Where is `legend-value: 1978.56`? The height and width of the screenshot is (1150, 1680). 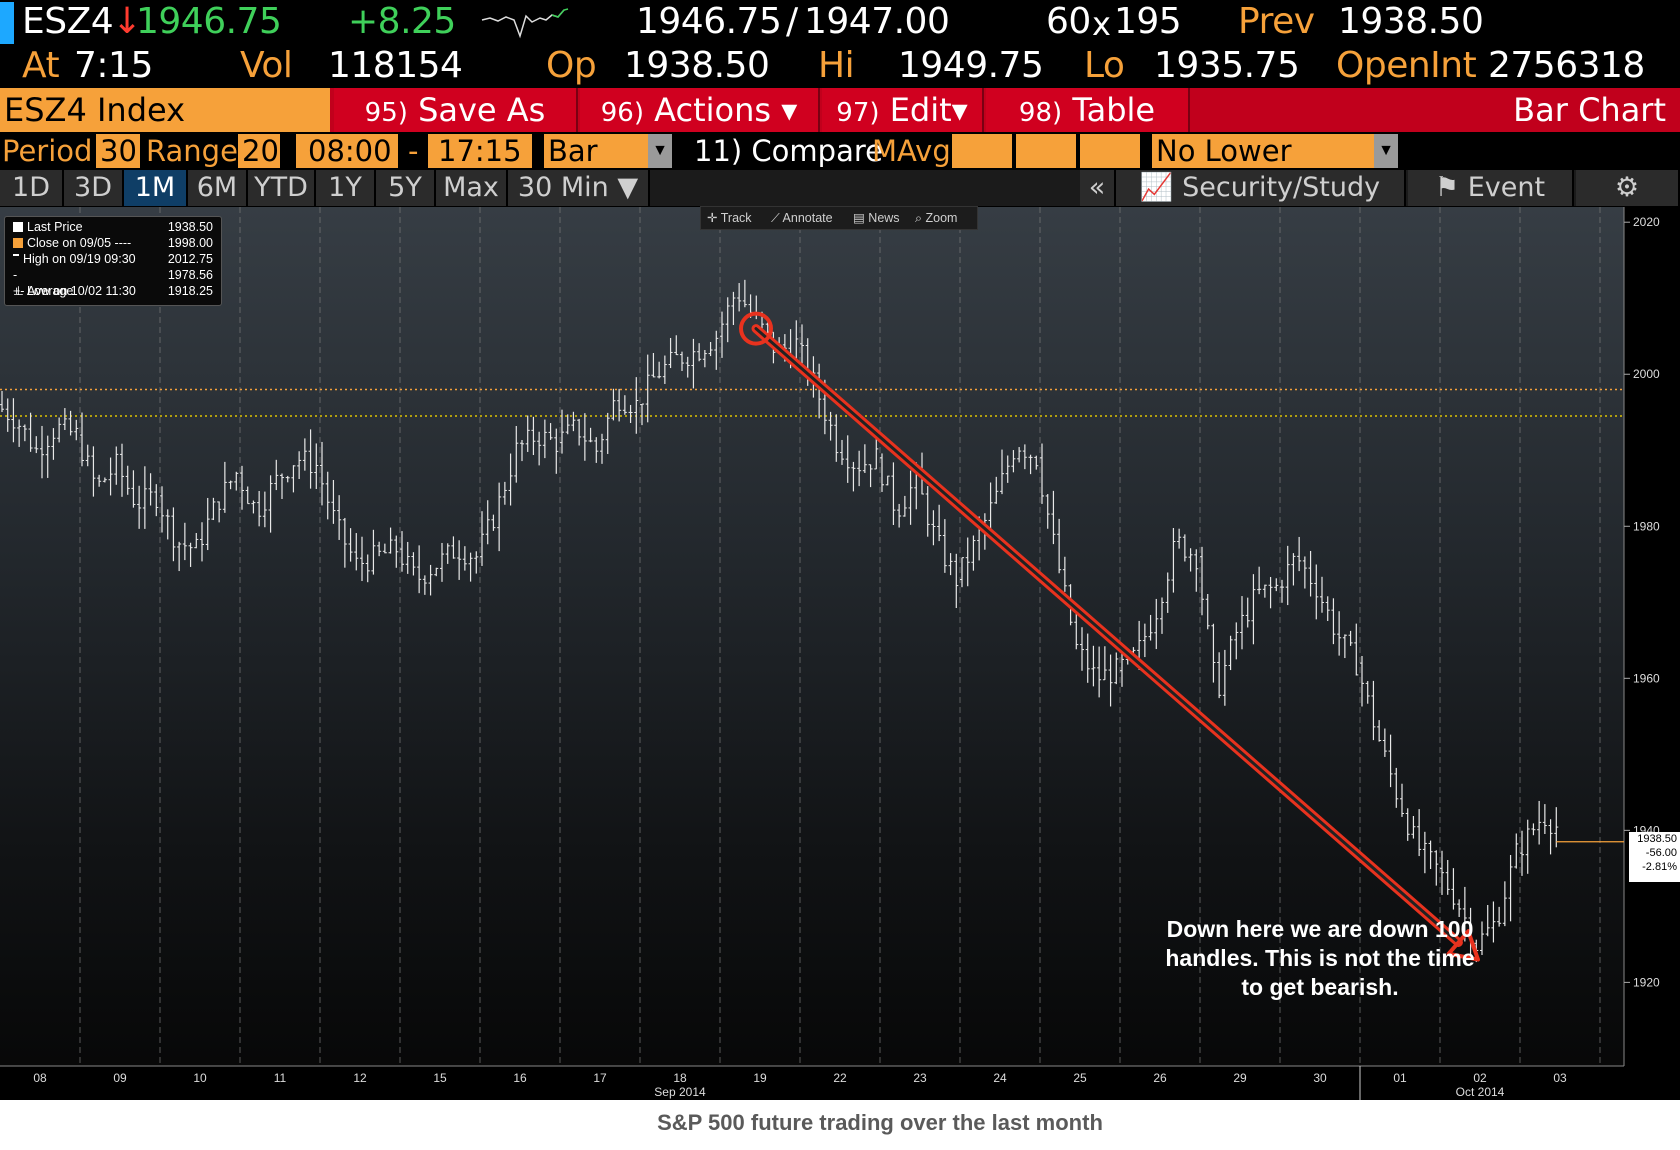 legend-value: 1978.56 is located at coordinates (190, 275).